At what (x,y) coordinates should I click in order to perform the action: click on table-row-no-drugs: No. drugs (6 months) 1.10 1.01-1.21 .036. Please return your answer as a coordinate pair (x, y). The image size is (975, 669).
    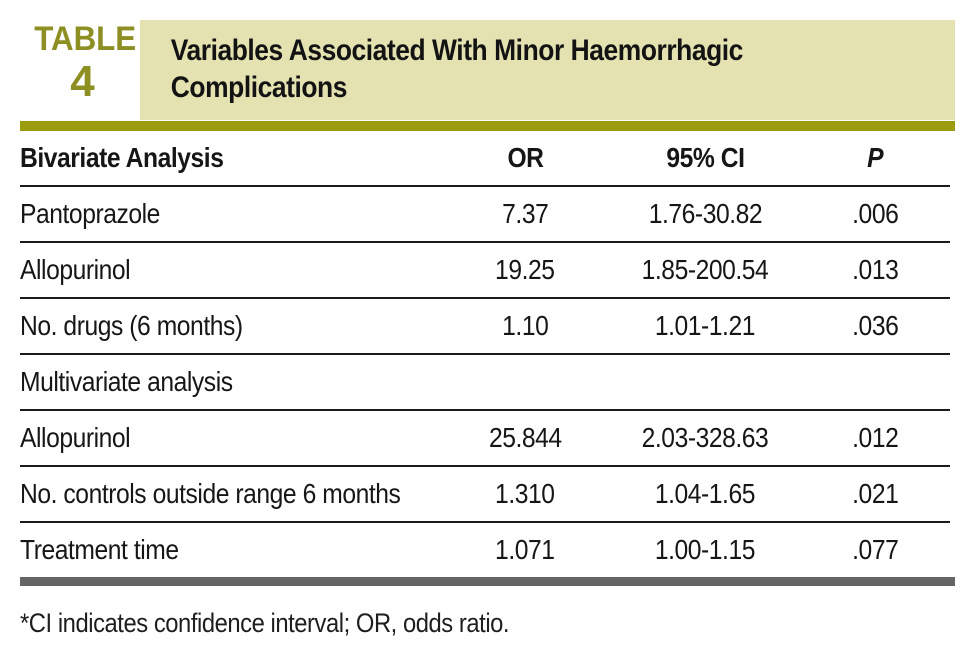
    Looking at the image, I should click on (485, 327).